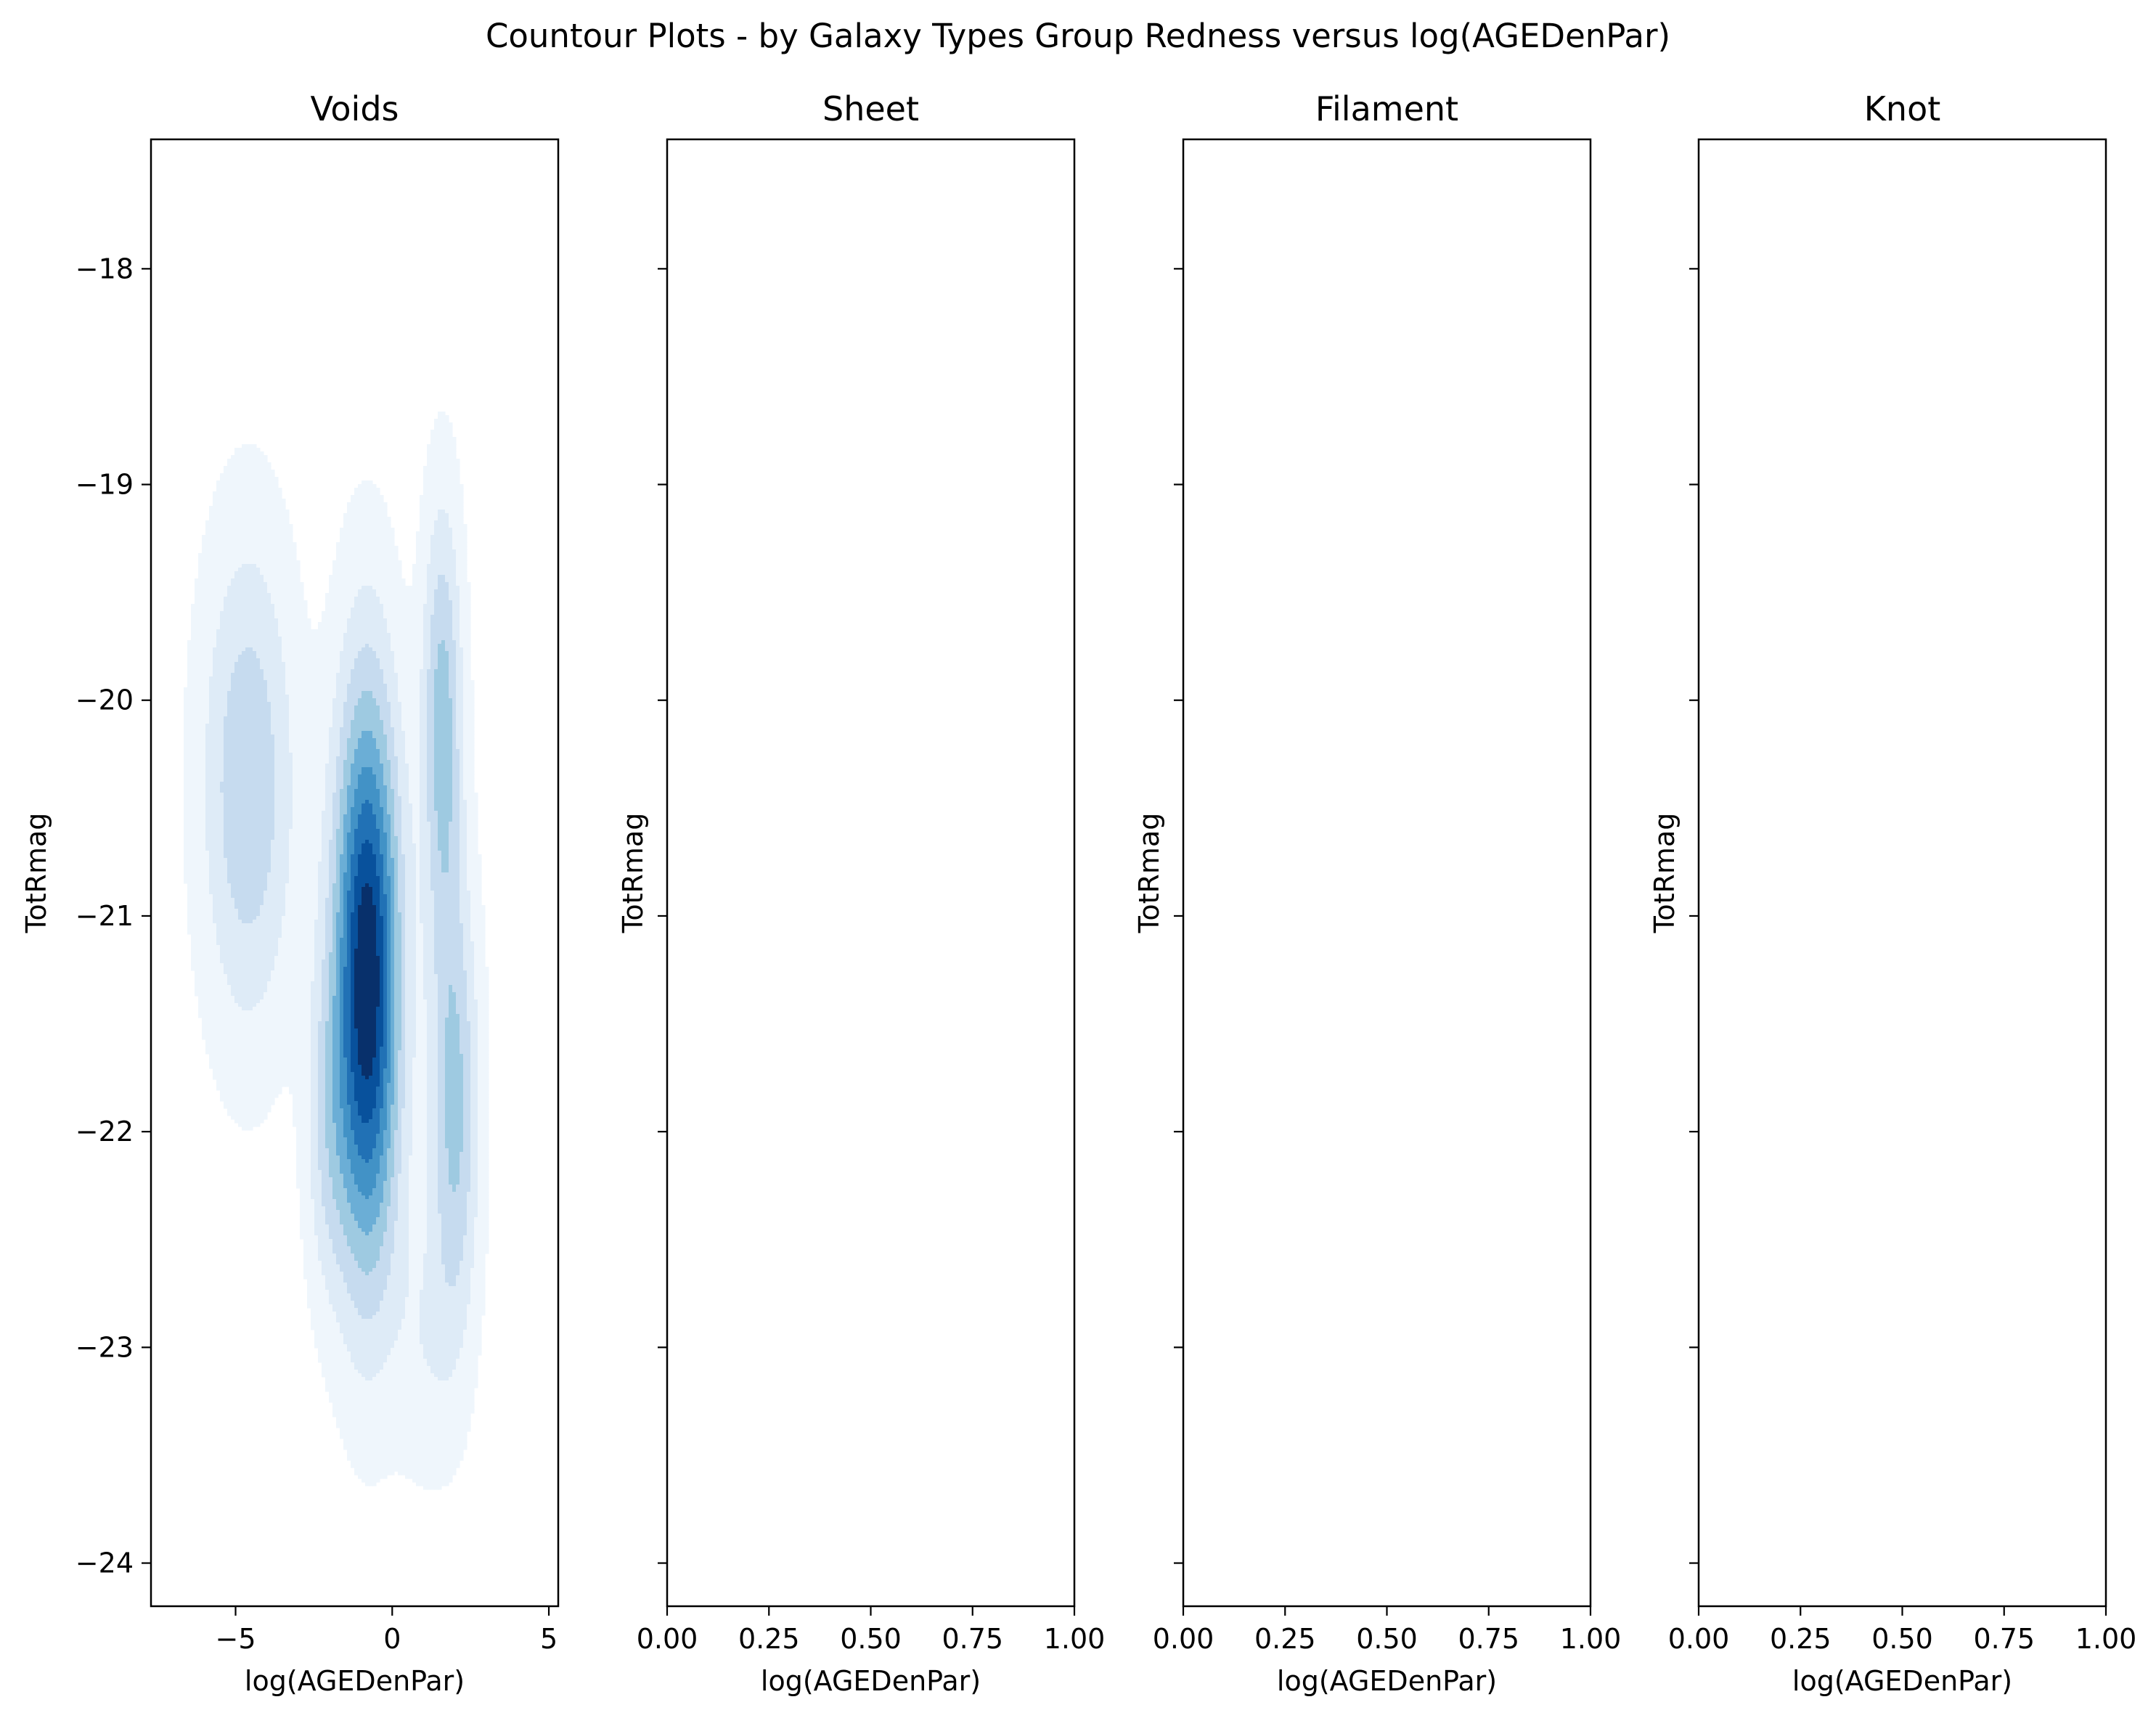  I want to click on x-tick-label: 0, so click(392, 1639).